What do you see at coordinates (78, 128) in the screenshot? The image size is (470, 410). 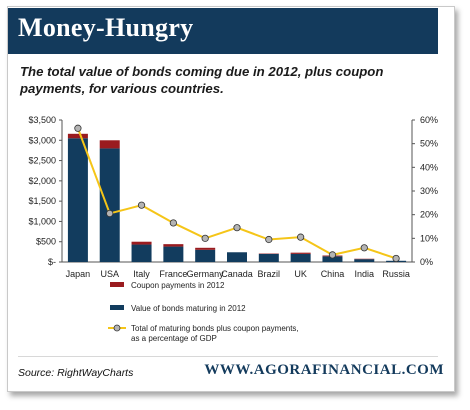 I see `gdp-point-japan` at bounding box center [78, 128].